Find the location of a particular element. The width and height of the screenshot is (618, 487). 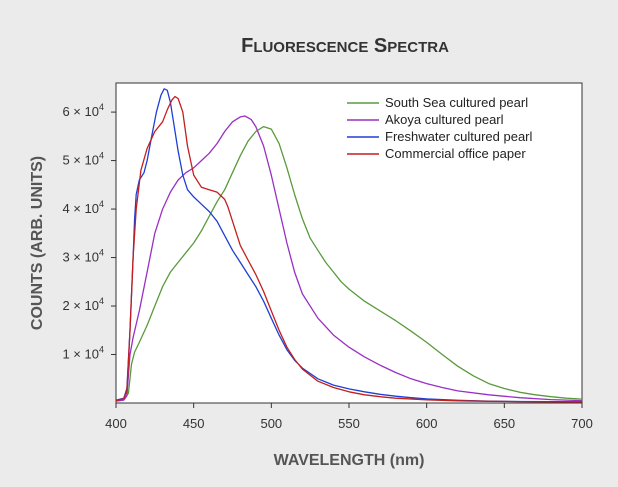

x-axis: 400 450 500 550 600 650 700 is located at coordinates (349, 417).